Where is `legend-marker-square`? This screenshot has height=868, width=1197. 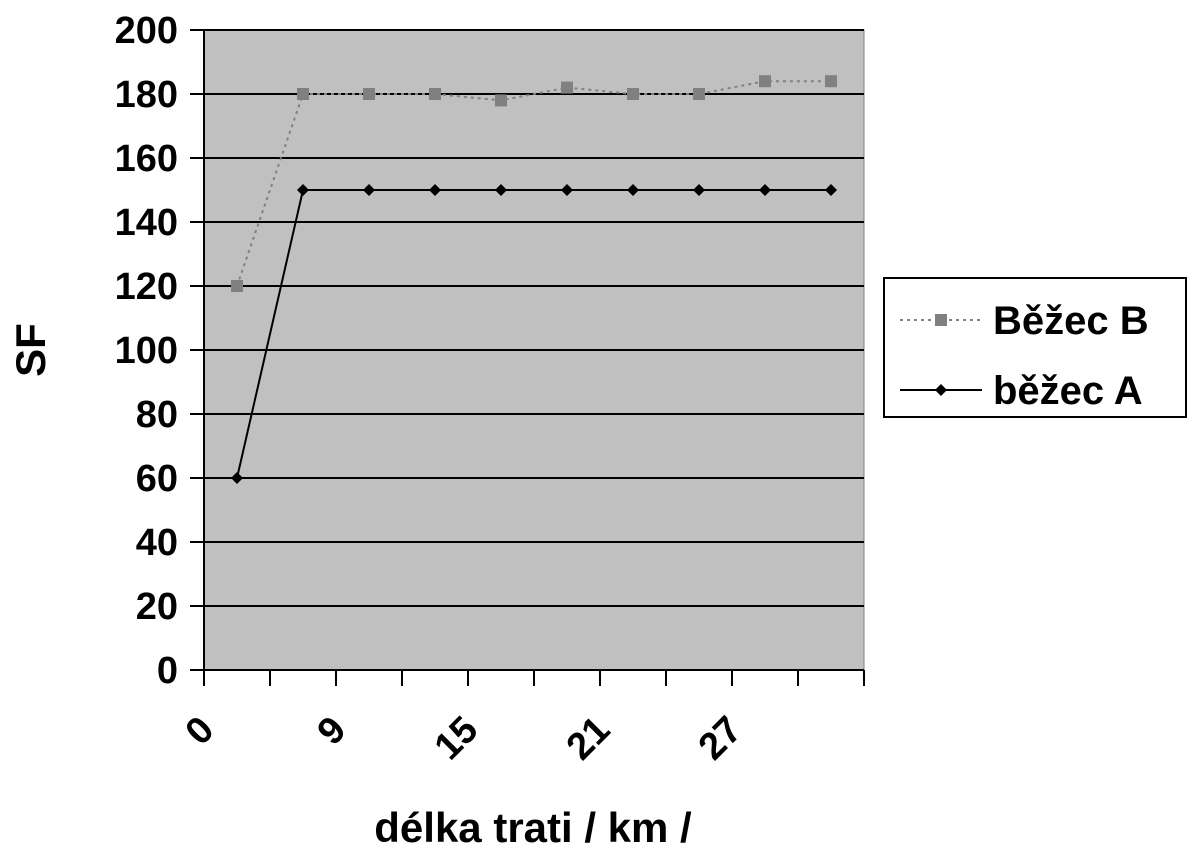 legend-marker-square is located at coordinates (941, 320).